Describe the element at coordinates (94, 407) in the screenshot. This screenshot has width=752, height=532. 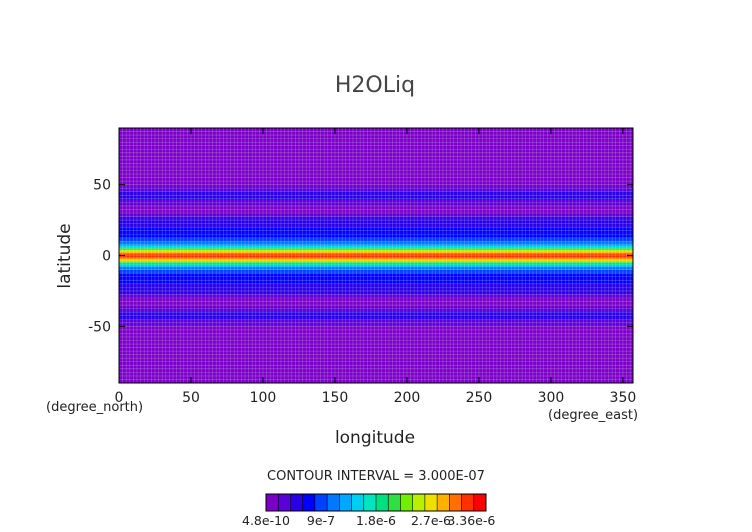
I see `y-unit-label: (degree_north)` at that location.